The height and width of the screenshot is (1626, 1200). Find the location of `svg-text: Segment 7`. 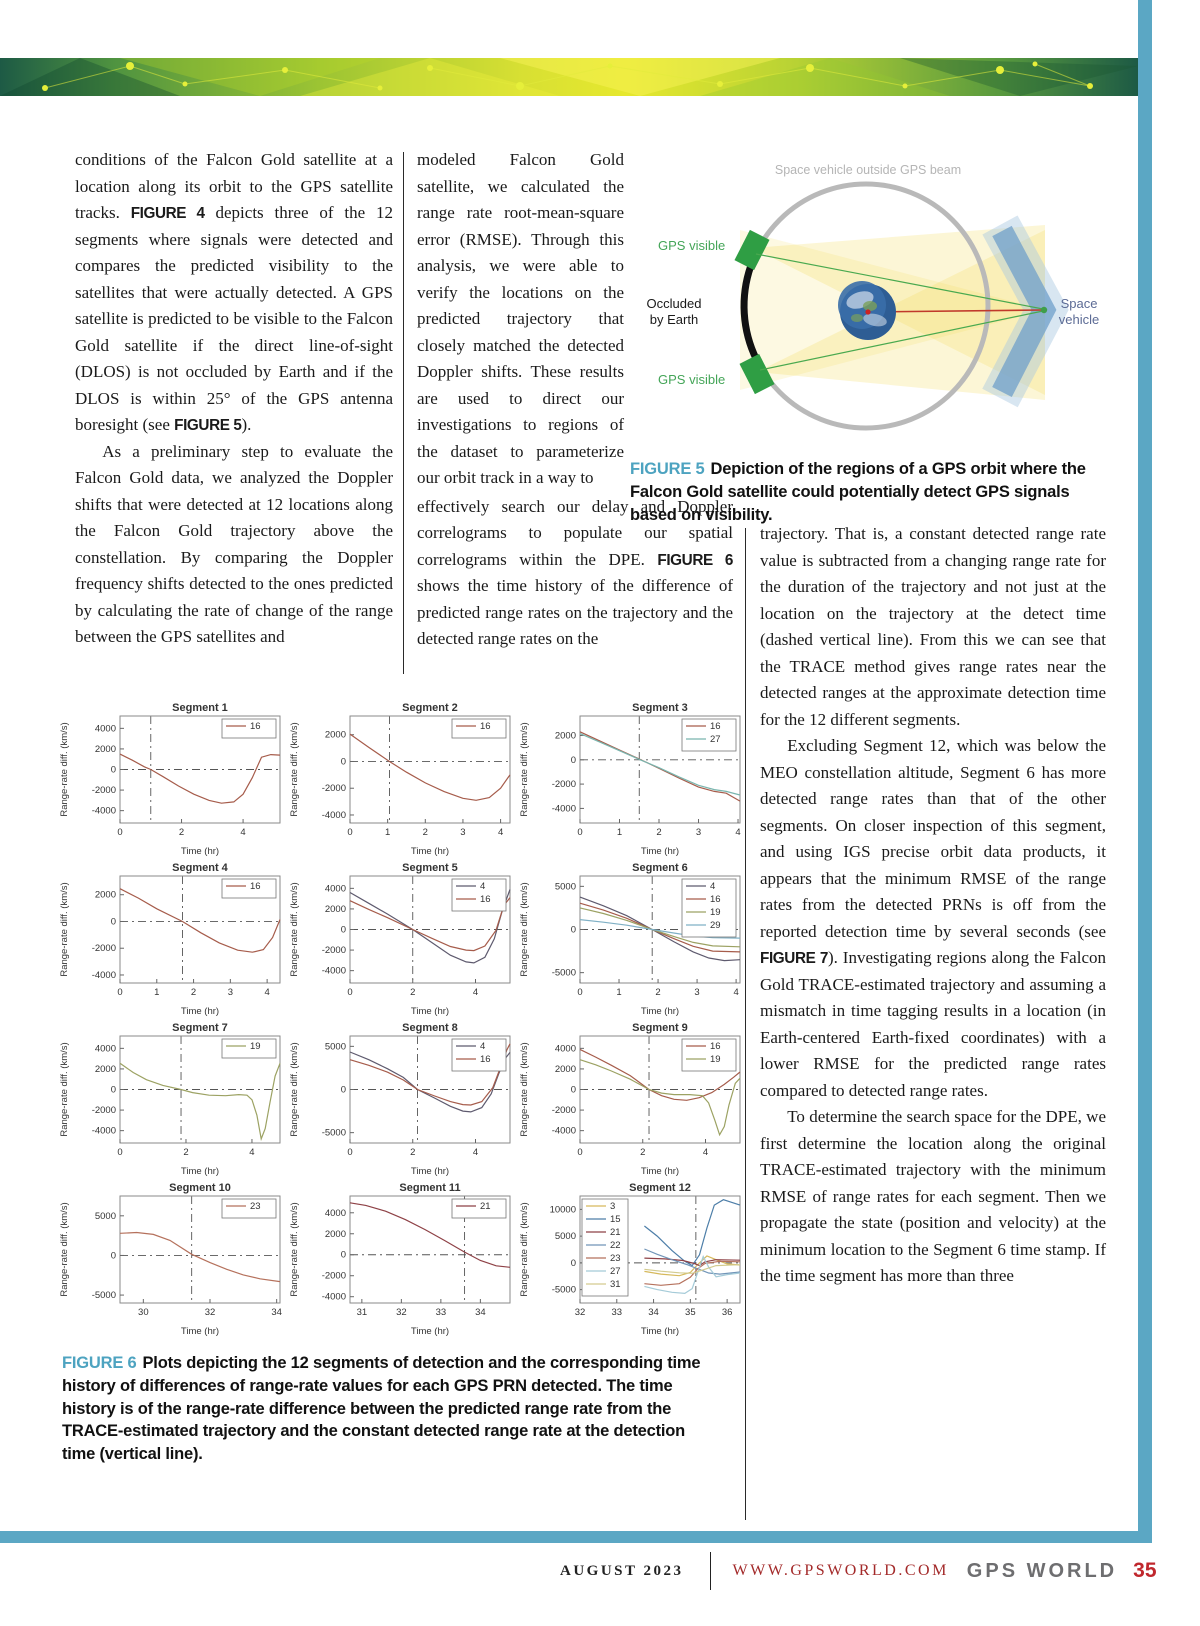

svg-text: Segment 7 is located at coordinates (200, 1028).